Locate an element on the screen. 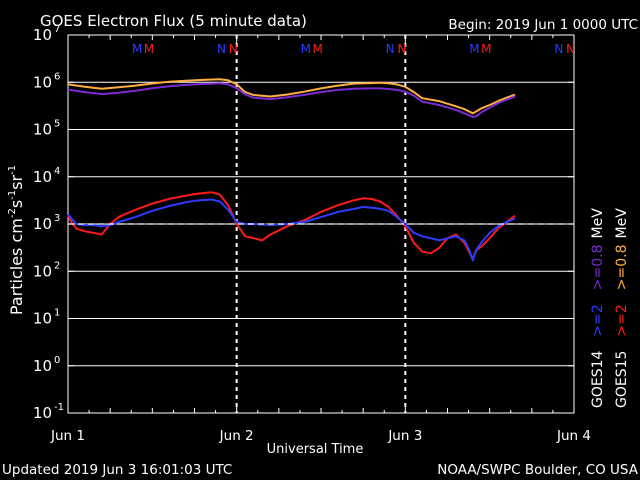 The width and height of the screenshot is (640, 480). begin-date-label: Begin: 2019 Jun 1 0000 UTC is located at coordinates (543, 25).